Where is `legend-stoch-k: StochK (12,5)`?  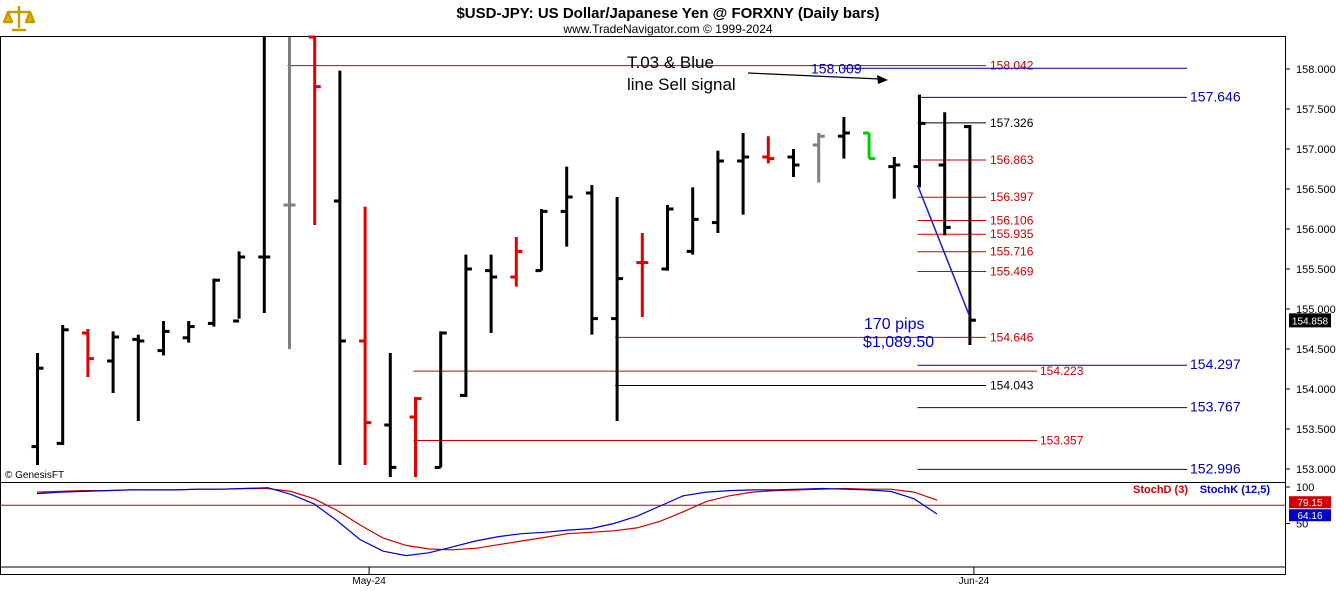
legend-stoch-k: StochK (12,5) is located at coordinates (1235, 490).